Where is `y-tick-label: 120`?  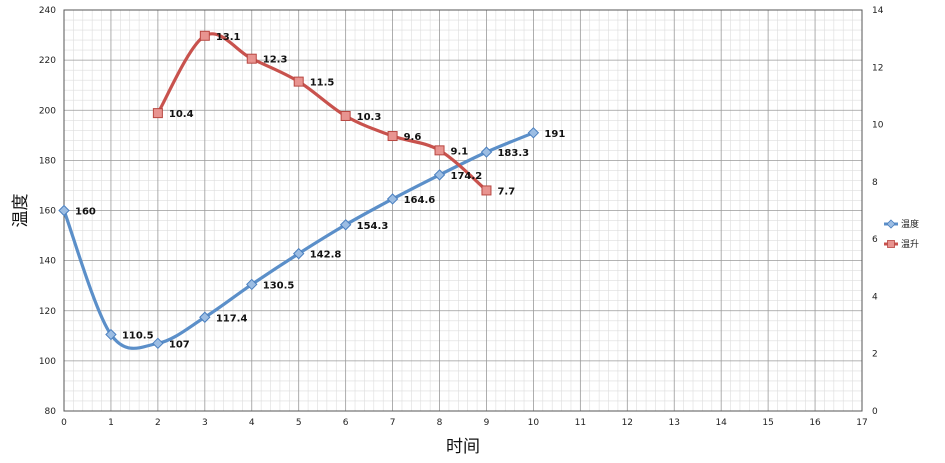
y-tick-label: 120 is located at coordinates (47, 312).